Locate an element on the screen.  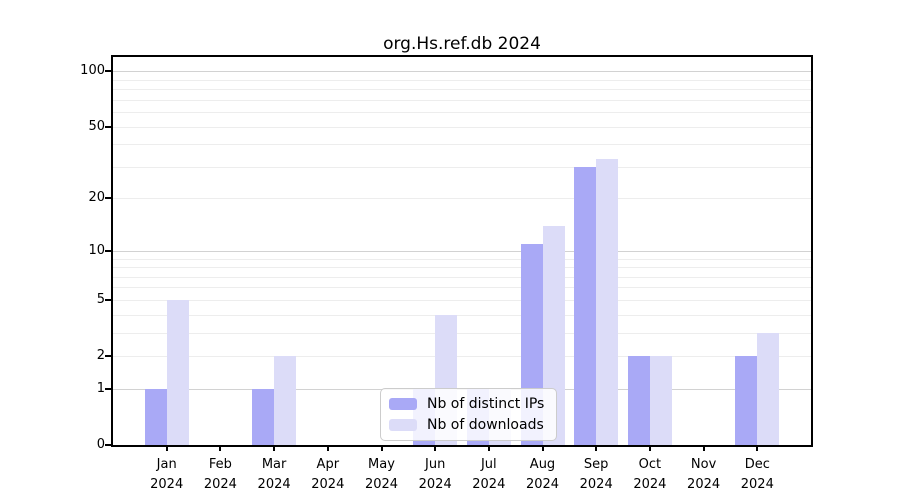
x-axis-tick-label: Jul 2024 is located at coordinates (489, 474).